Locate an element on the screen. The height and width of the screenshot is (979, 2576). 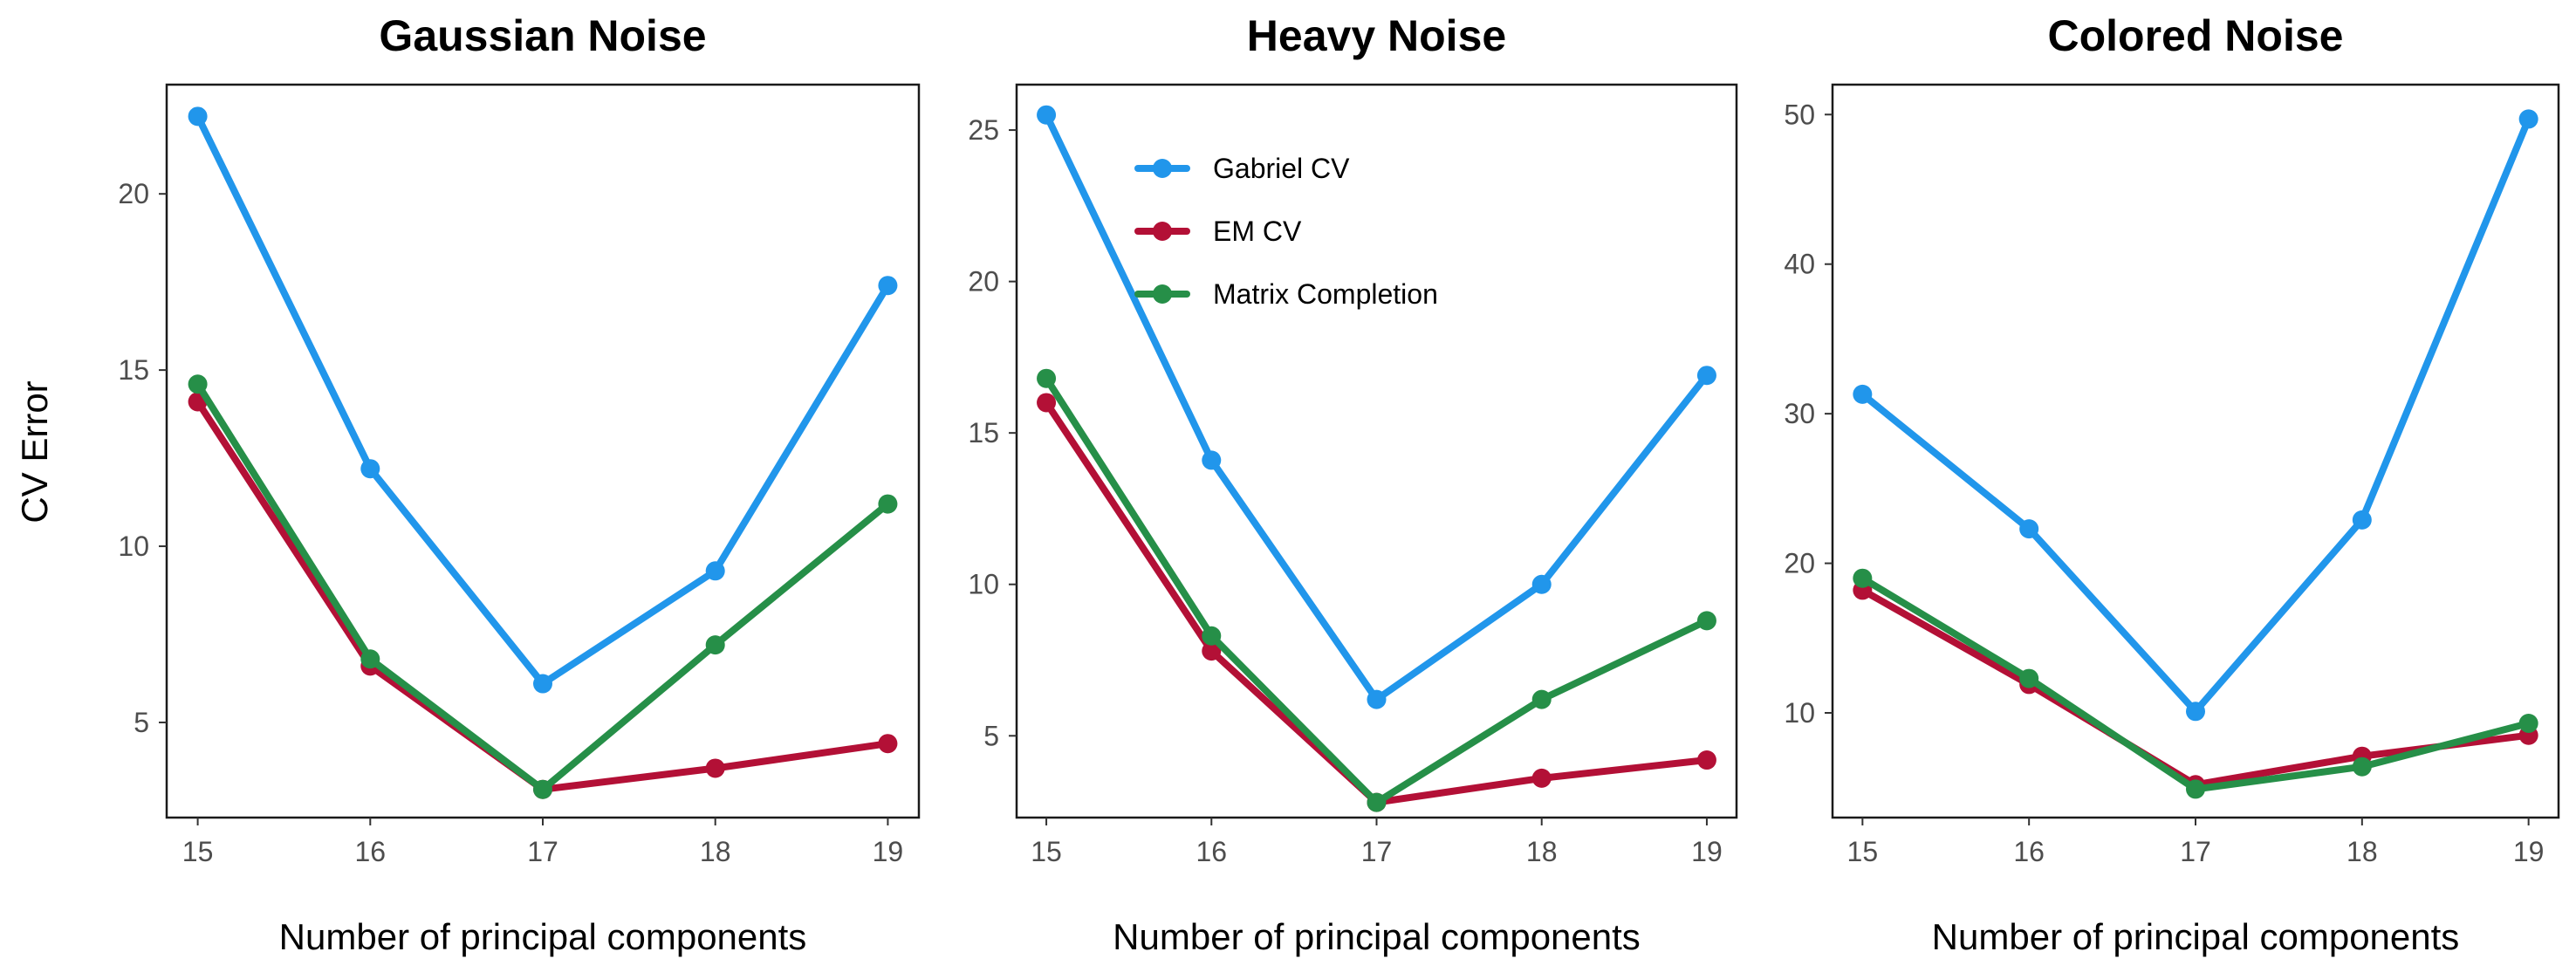
legend-entry: EM CV is located at coordinates (1218, 231).